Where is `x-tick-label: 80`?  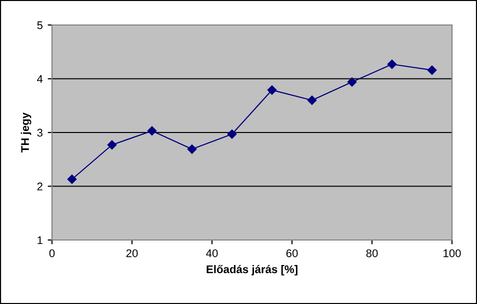
x-tick-label: 80 is located at coordinates (372, 253).